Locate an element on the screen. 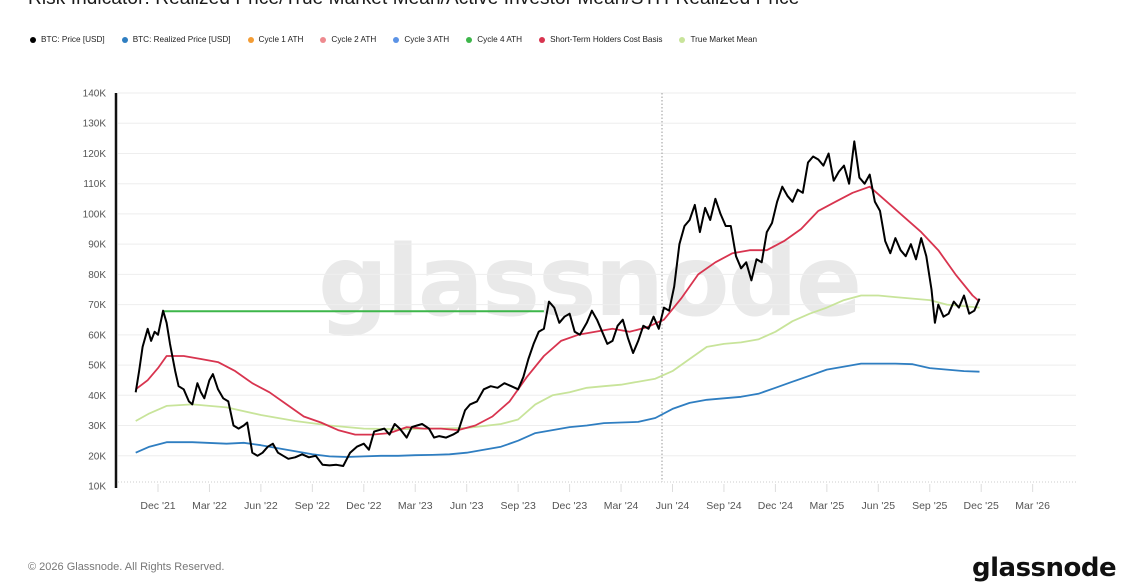 The image size is (1140, 583). x-tick-label: Jun '22 is located at coordinates (261, 506).